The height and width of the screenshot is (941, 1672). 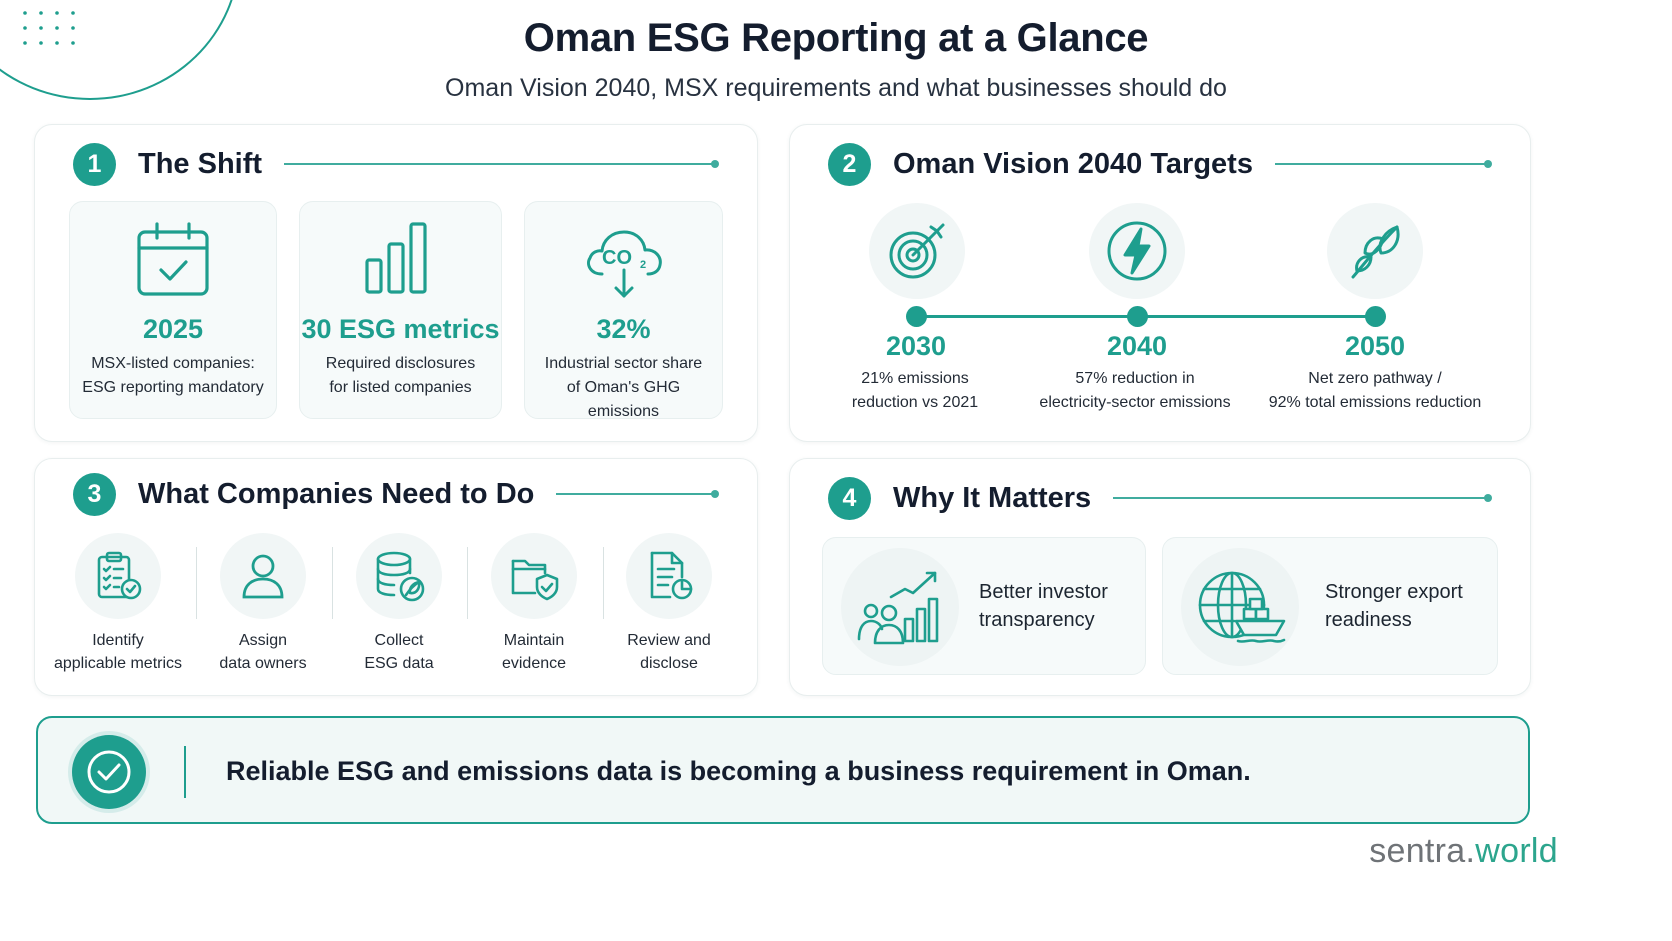 I want to click on section-number-badge: 2, so click(x=849, y=164).